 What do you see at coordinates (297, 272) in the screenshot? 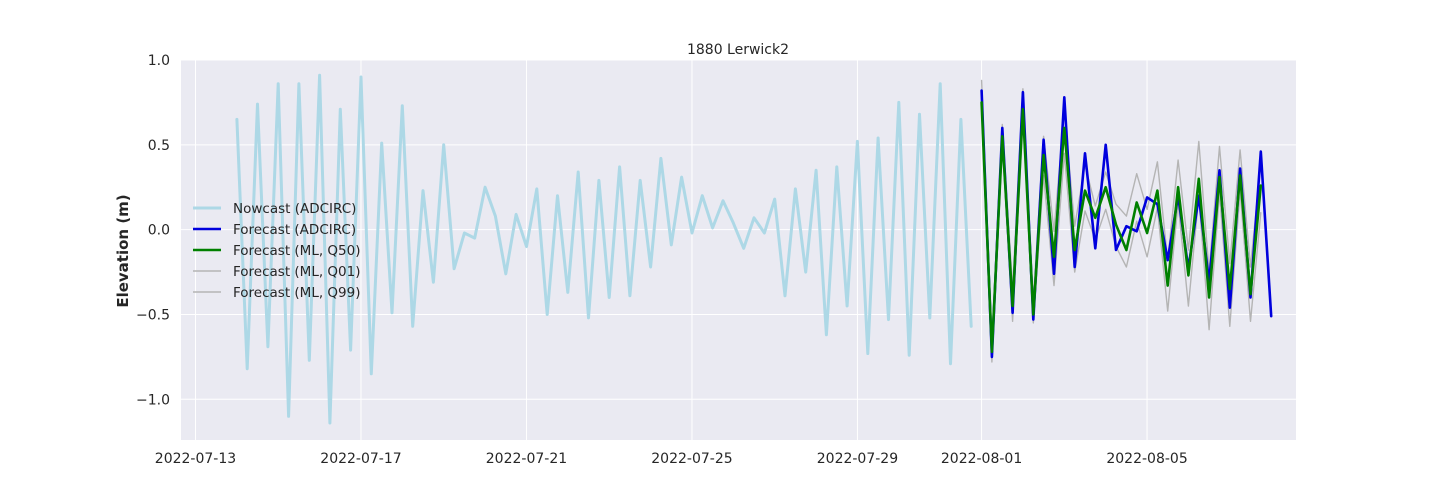
I see `legend-label: Forecast (ML, Q01)` at bounding box center [297, 272].